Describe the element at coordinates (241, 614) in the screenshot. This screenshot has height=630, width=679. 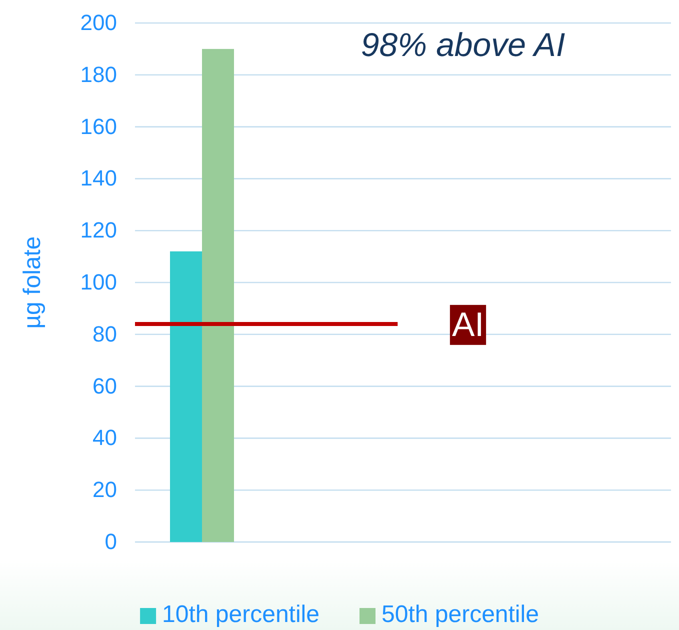
I see `legend-label: 10th percentile` at that location.